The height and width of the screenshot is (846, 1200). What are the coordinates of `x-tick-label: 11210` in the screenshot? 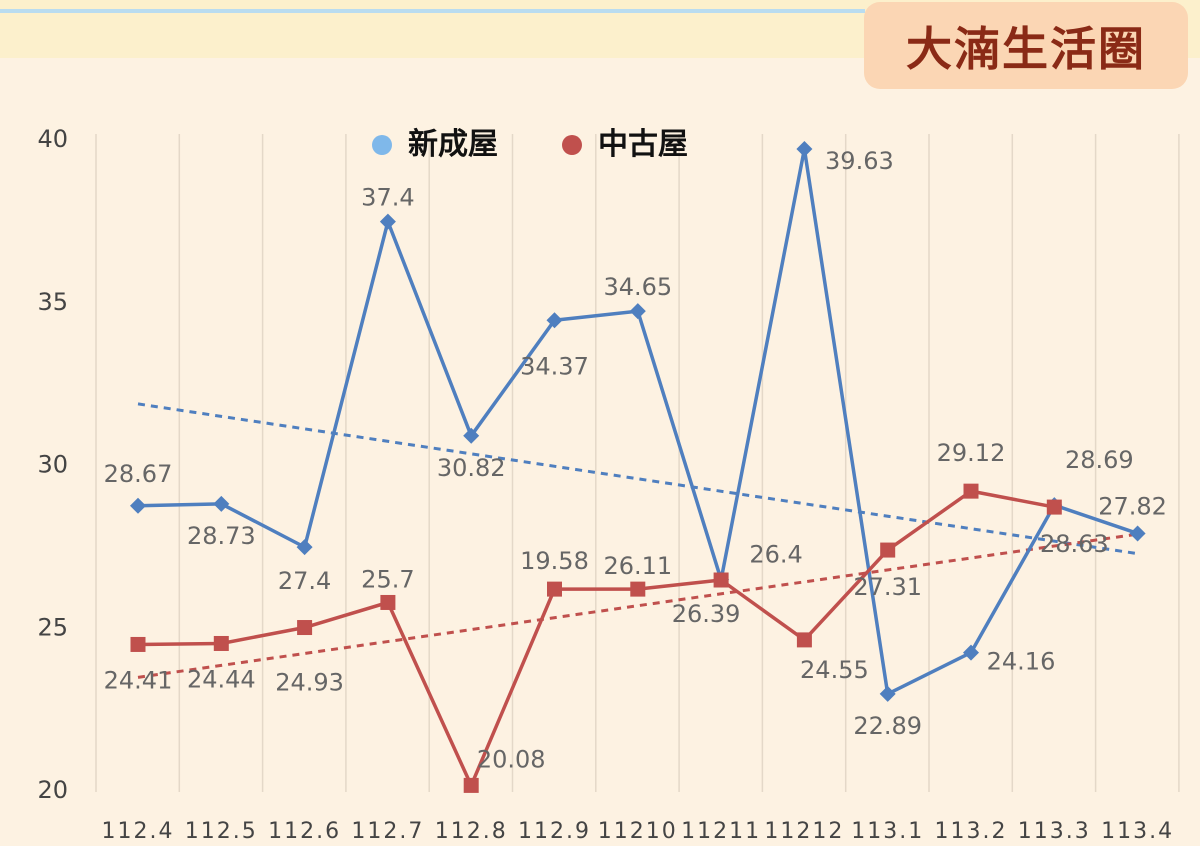 It's located at (638, 831).